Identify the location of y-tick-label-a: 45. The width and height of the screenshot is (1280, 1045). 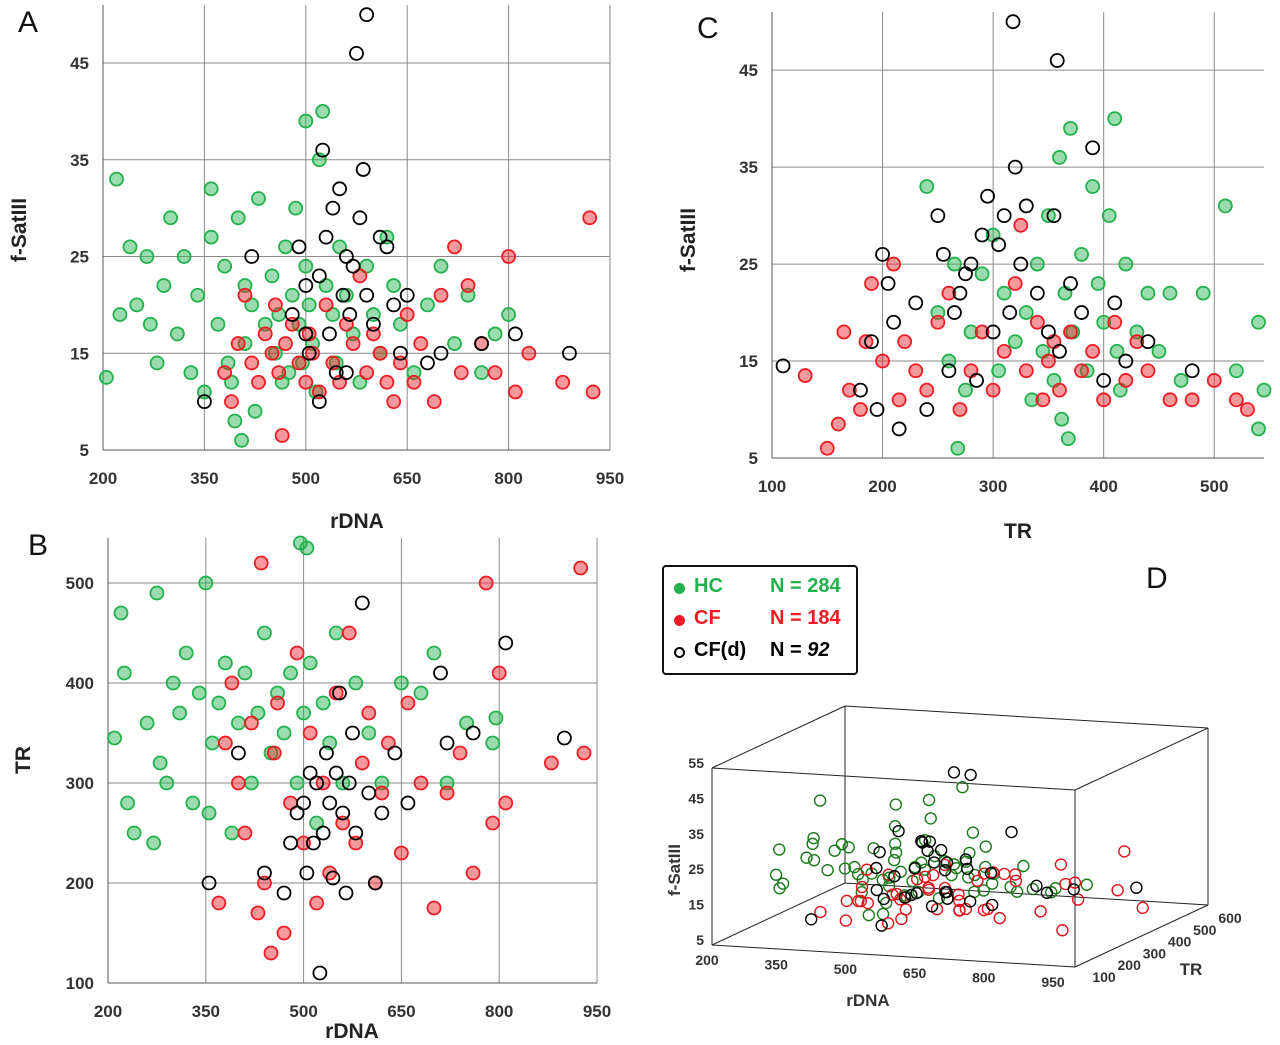
(79, 63).